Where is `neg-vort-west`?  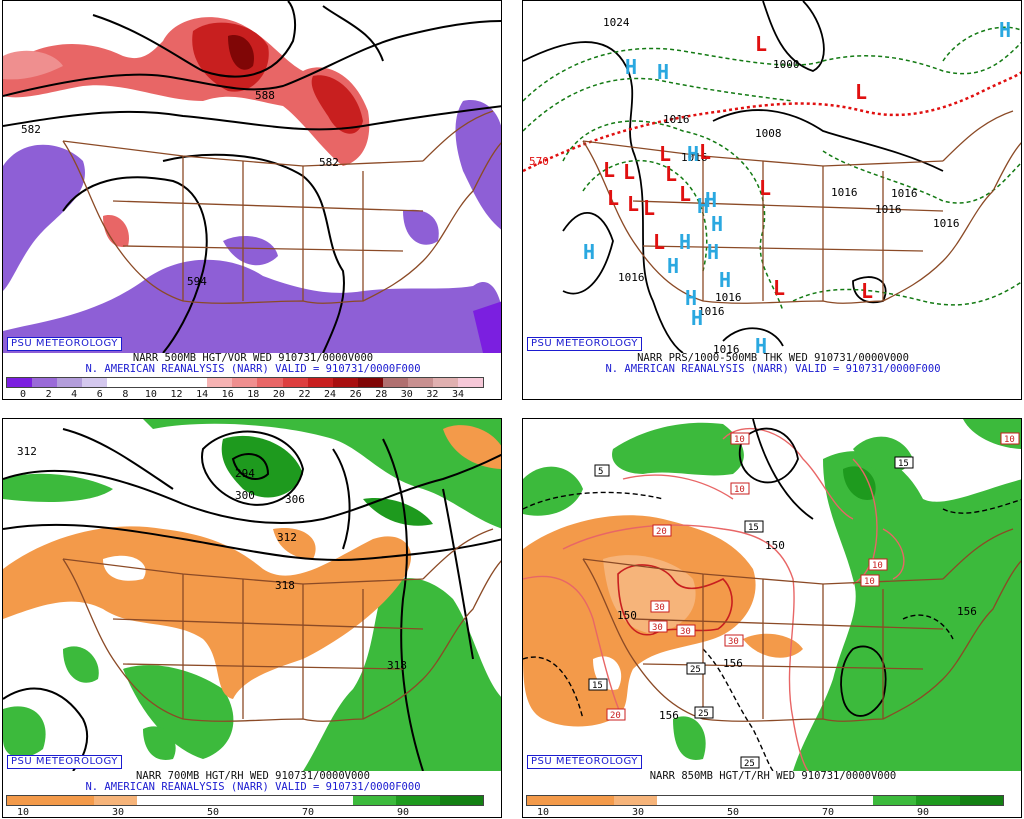
neg-vort-west is located at coordinates (44, 217).